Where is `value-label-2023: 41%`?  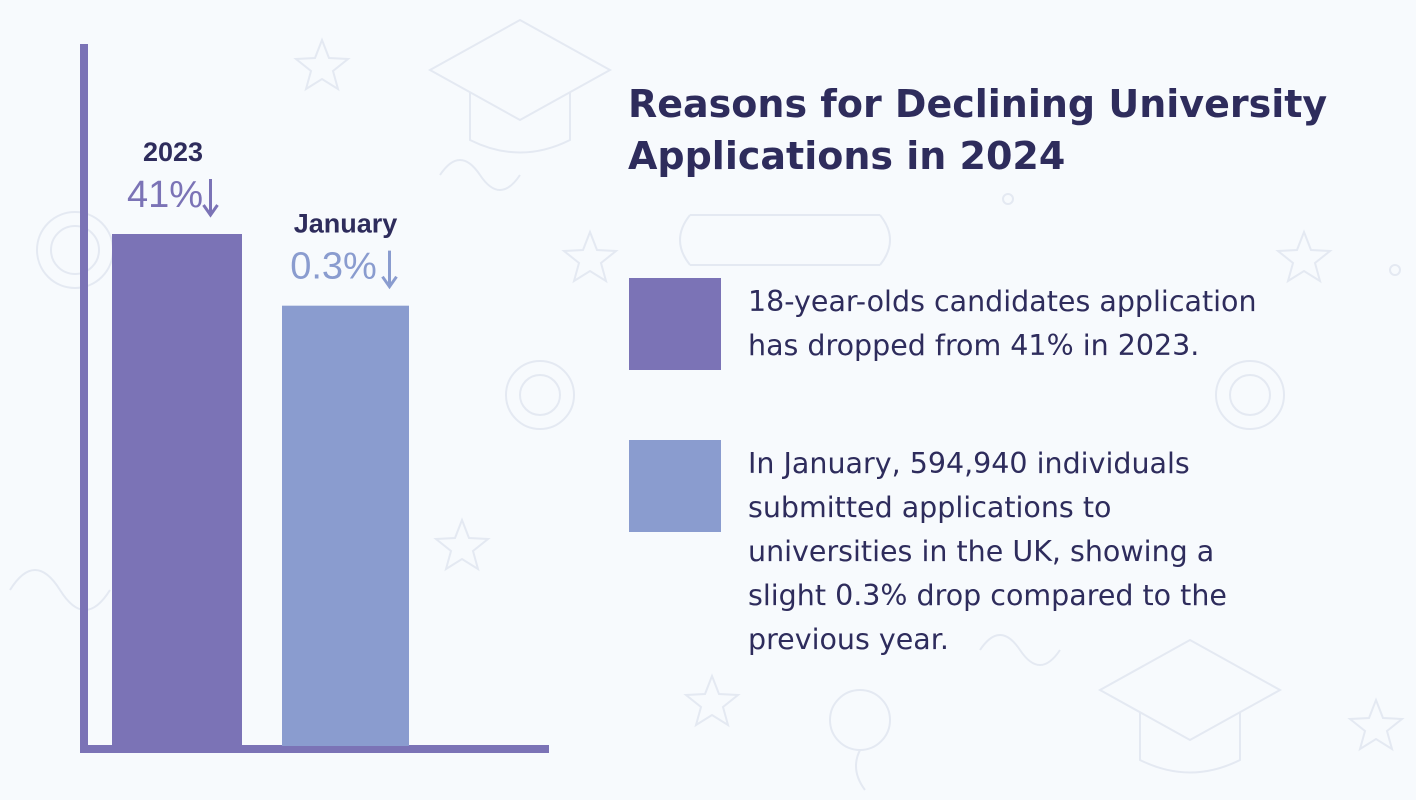
value-label-2023: 41% is located at coordinates (165, 195).